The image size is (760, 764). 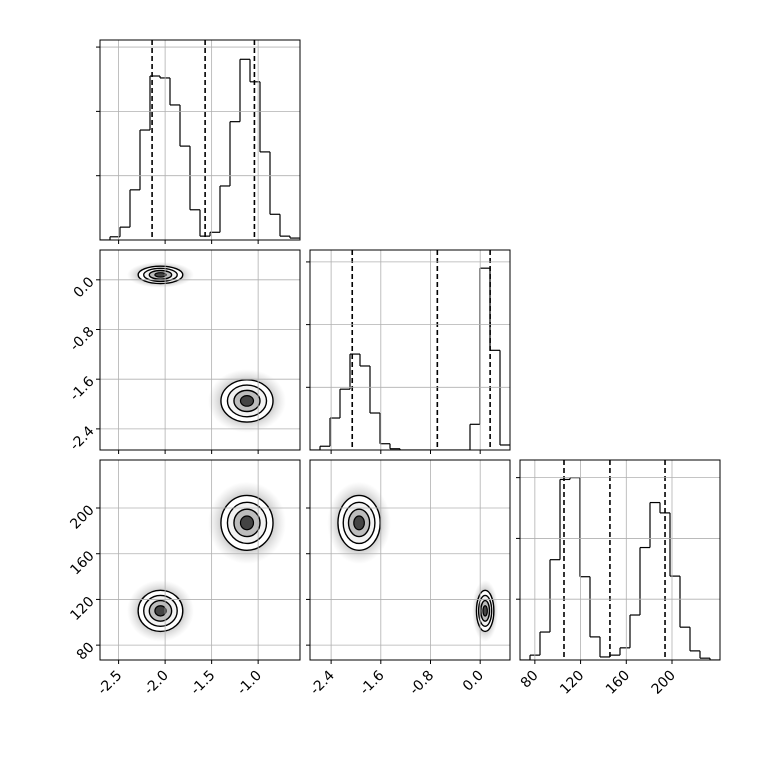 What do you see at coordinates (203, 683) in the screenshot?
I see `x-tick-label: -1.5` at bounding box center [203, 683].